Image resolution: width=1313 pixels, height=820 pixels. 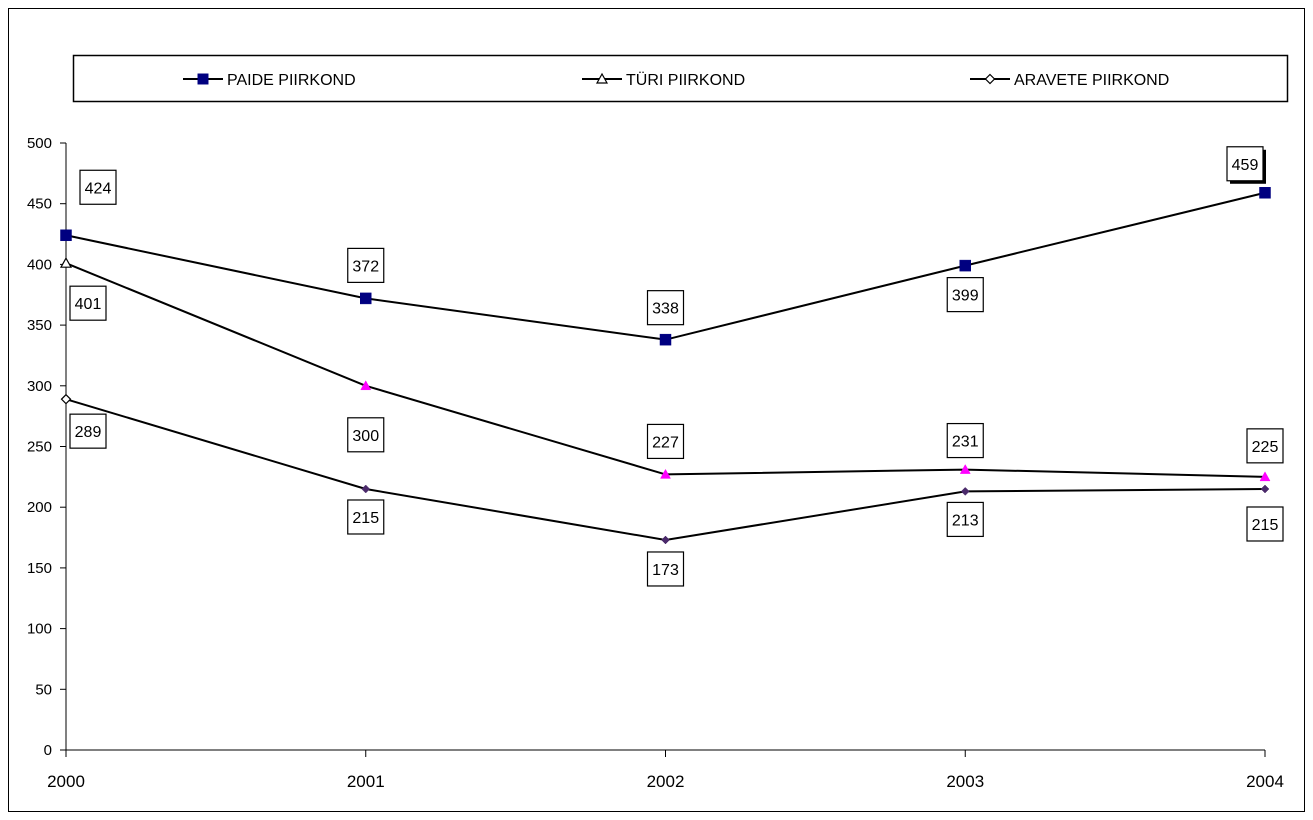 I want to click on data-label: 401, so click(x=88, y=304).